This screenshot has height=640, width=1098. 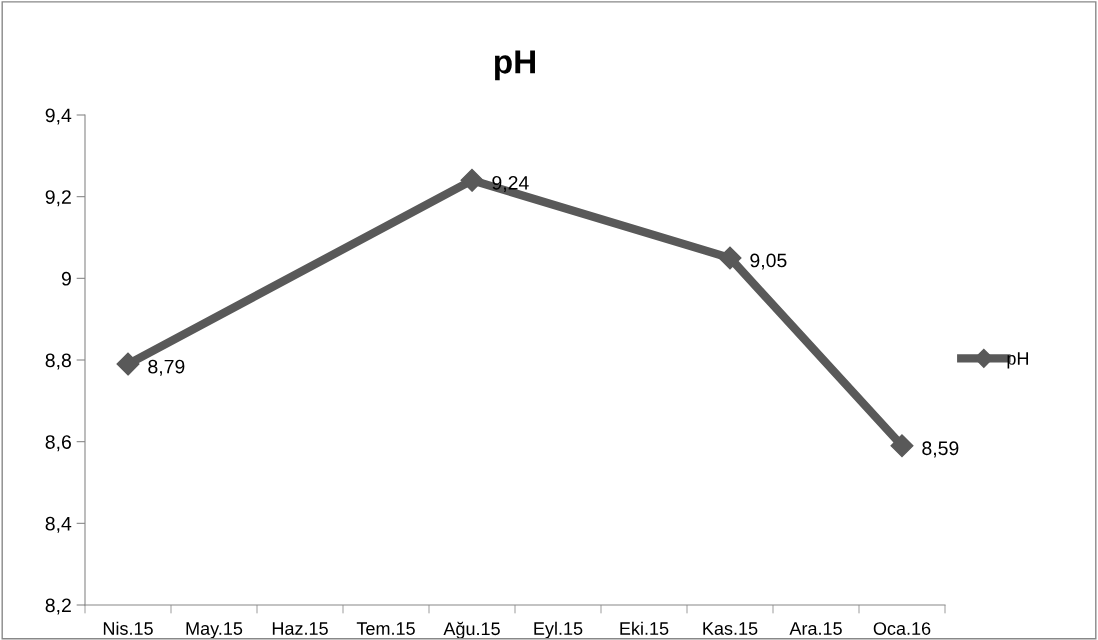 What do you see at coordinates (514, 65) in the screenshot?
I see `chart-title: pH` at bounding box center [514, 65].